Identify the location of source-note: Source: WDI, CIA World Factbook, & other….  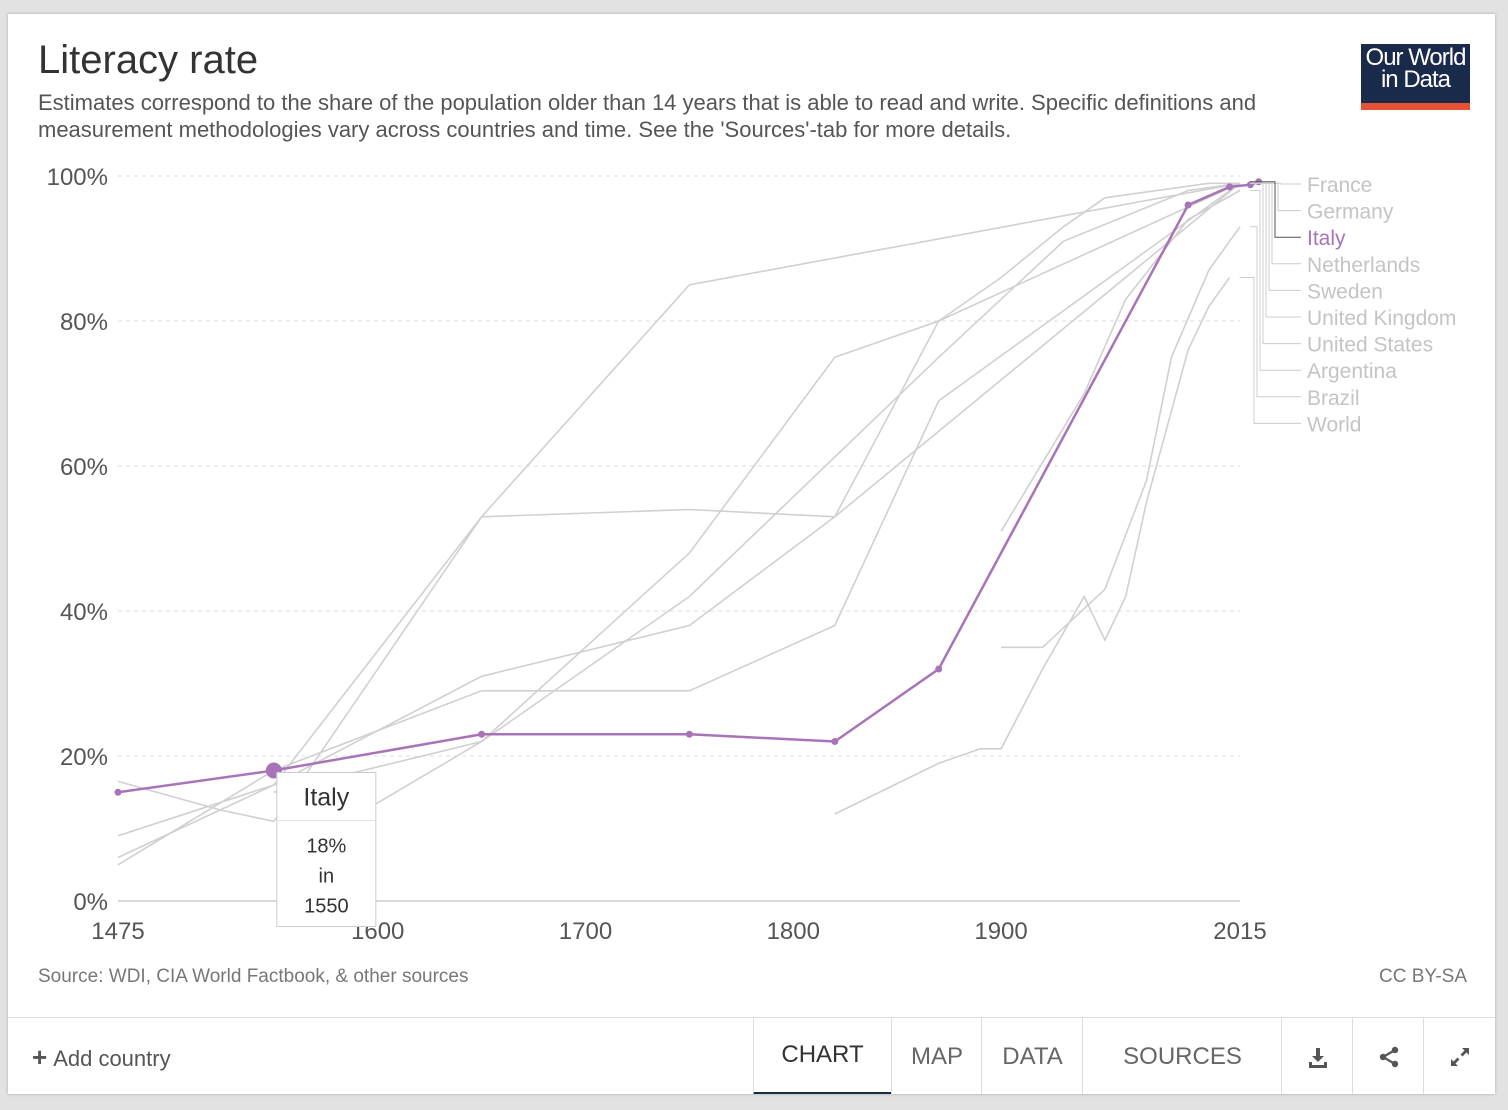
(253, 976).